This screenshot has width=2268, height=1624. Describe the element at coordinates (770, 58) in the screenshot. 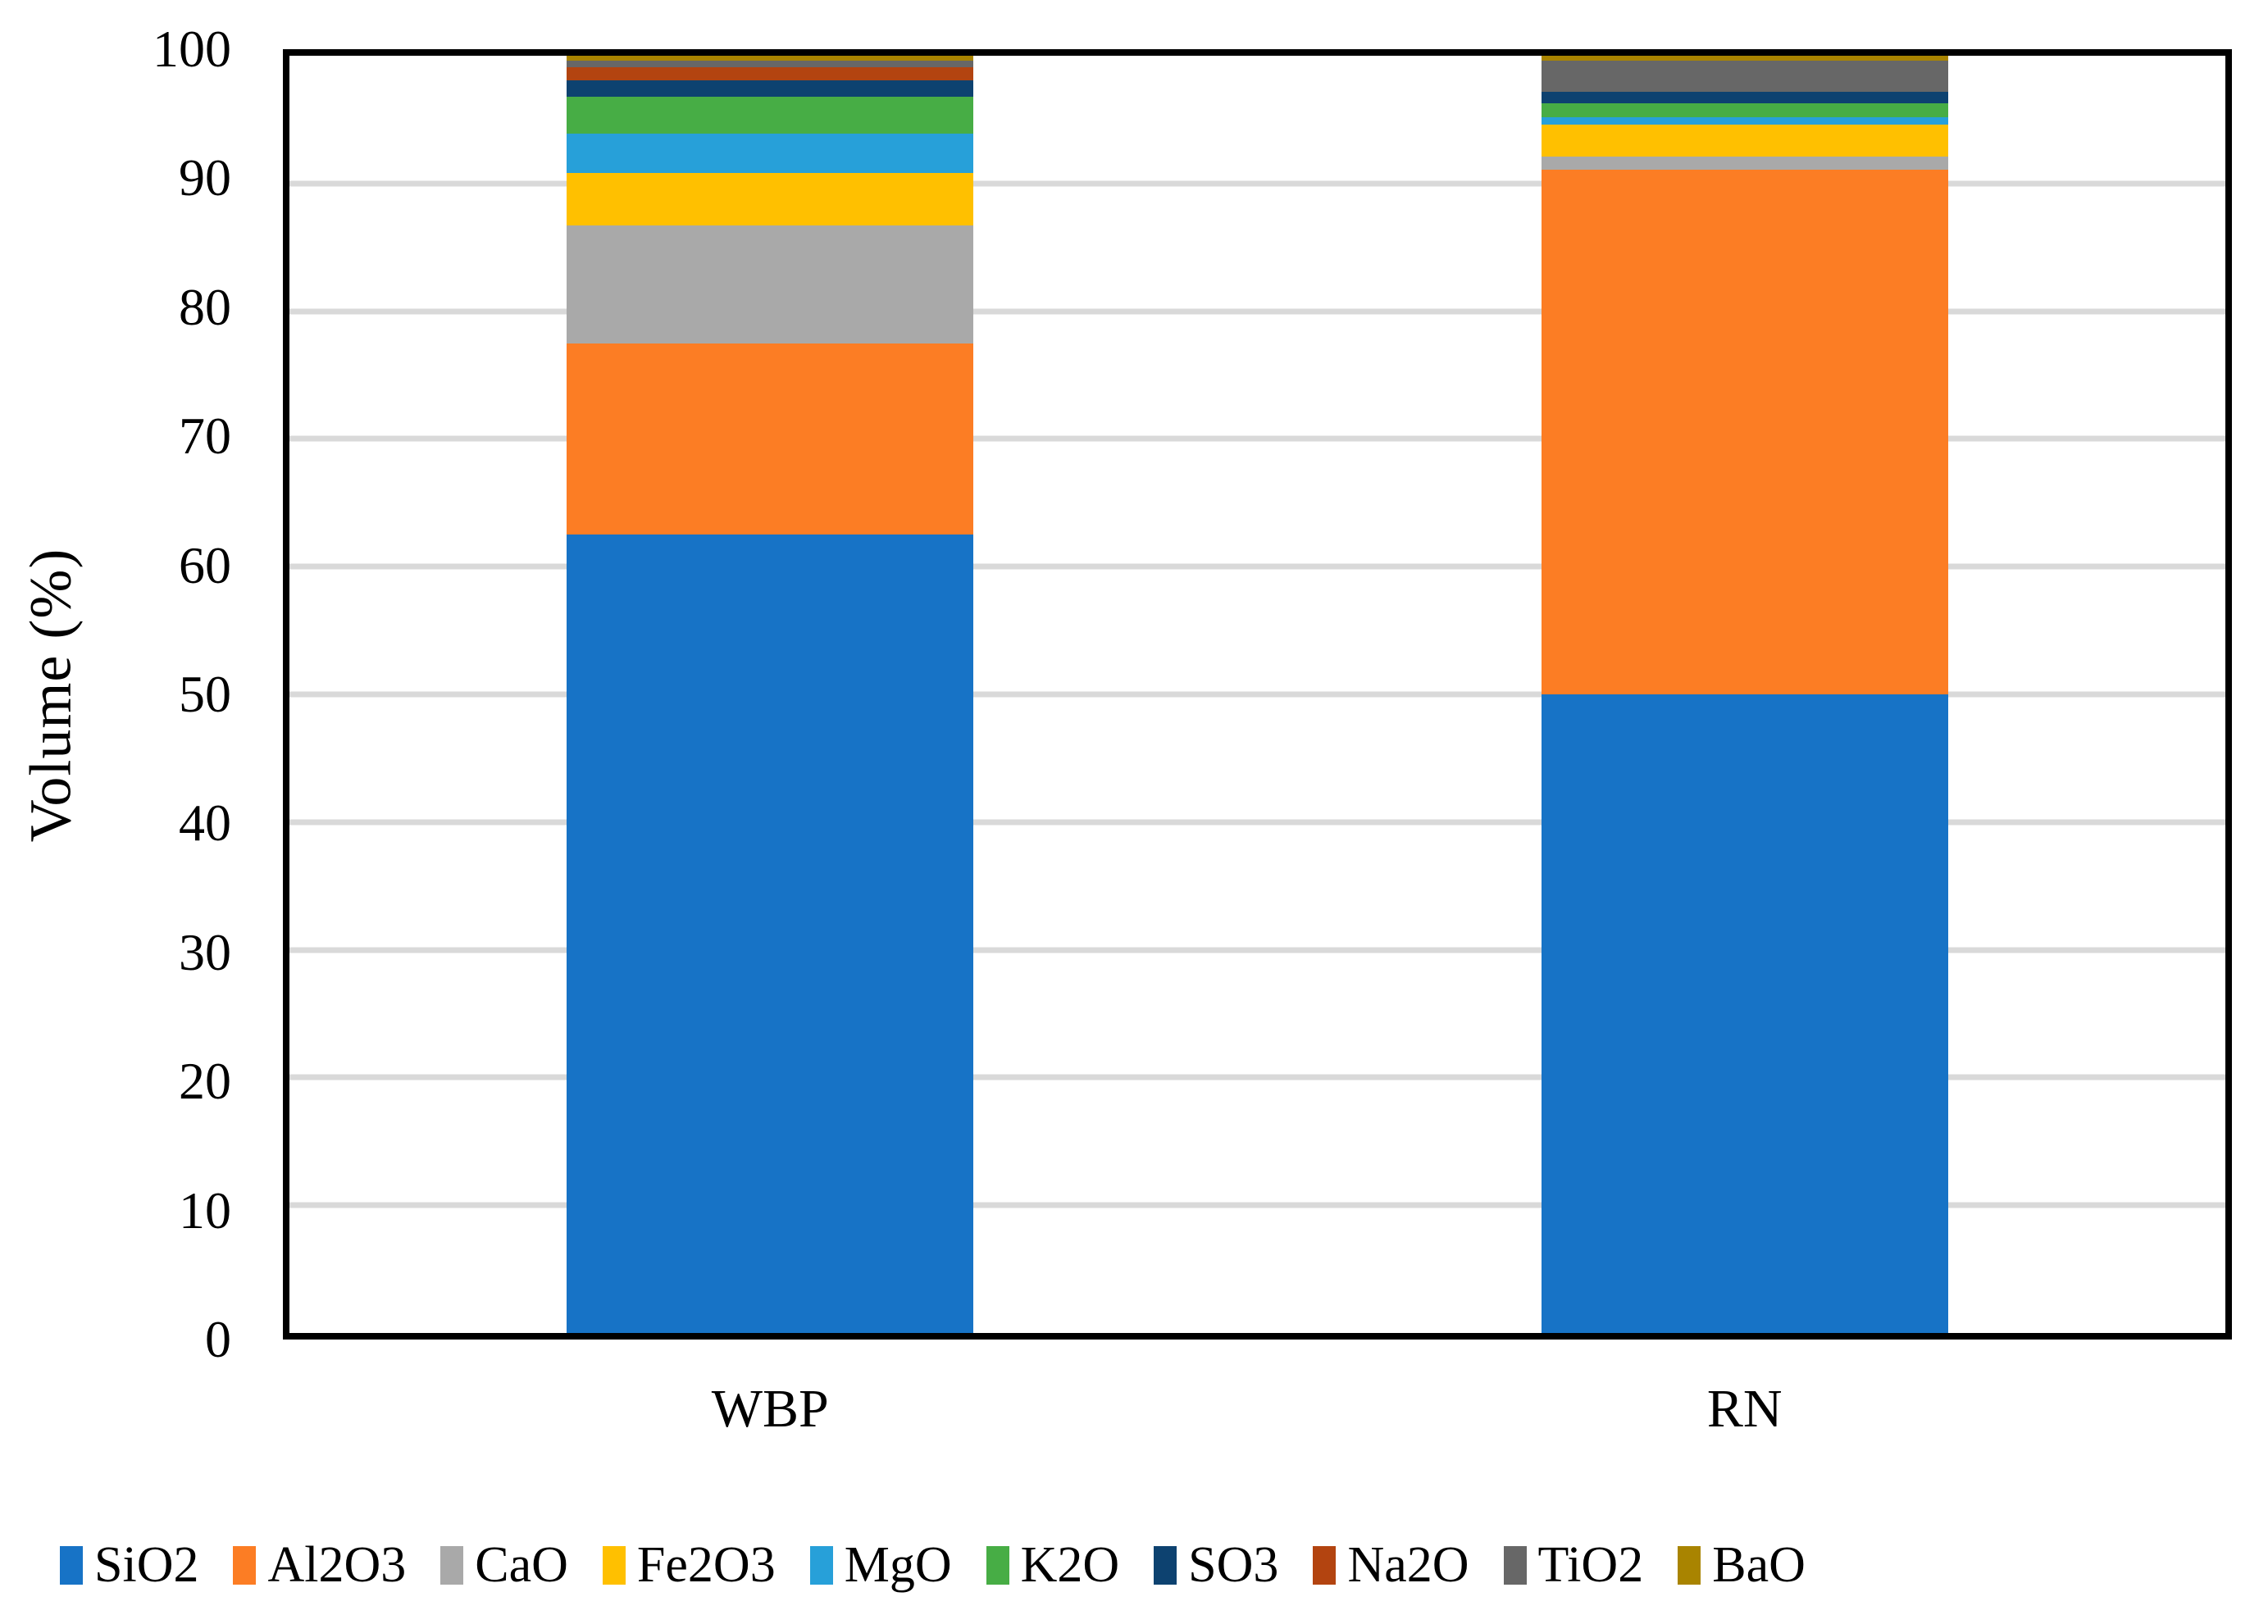

I see `segment-wbp-bao` at that location.